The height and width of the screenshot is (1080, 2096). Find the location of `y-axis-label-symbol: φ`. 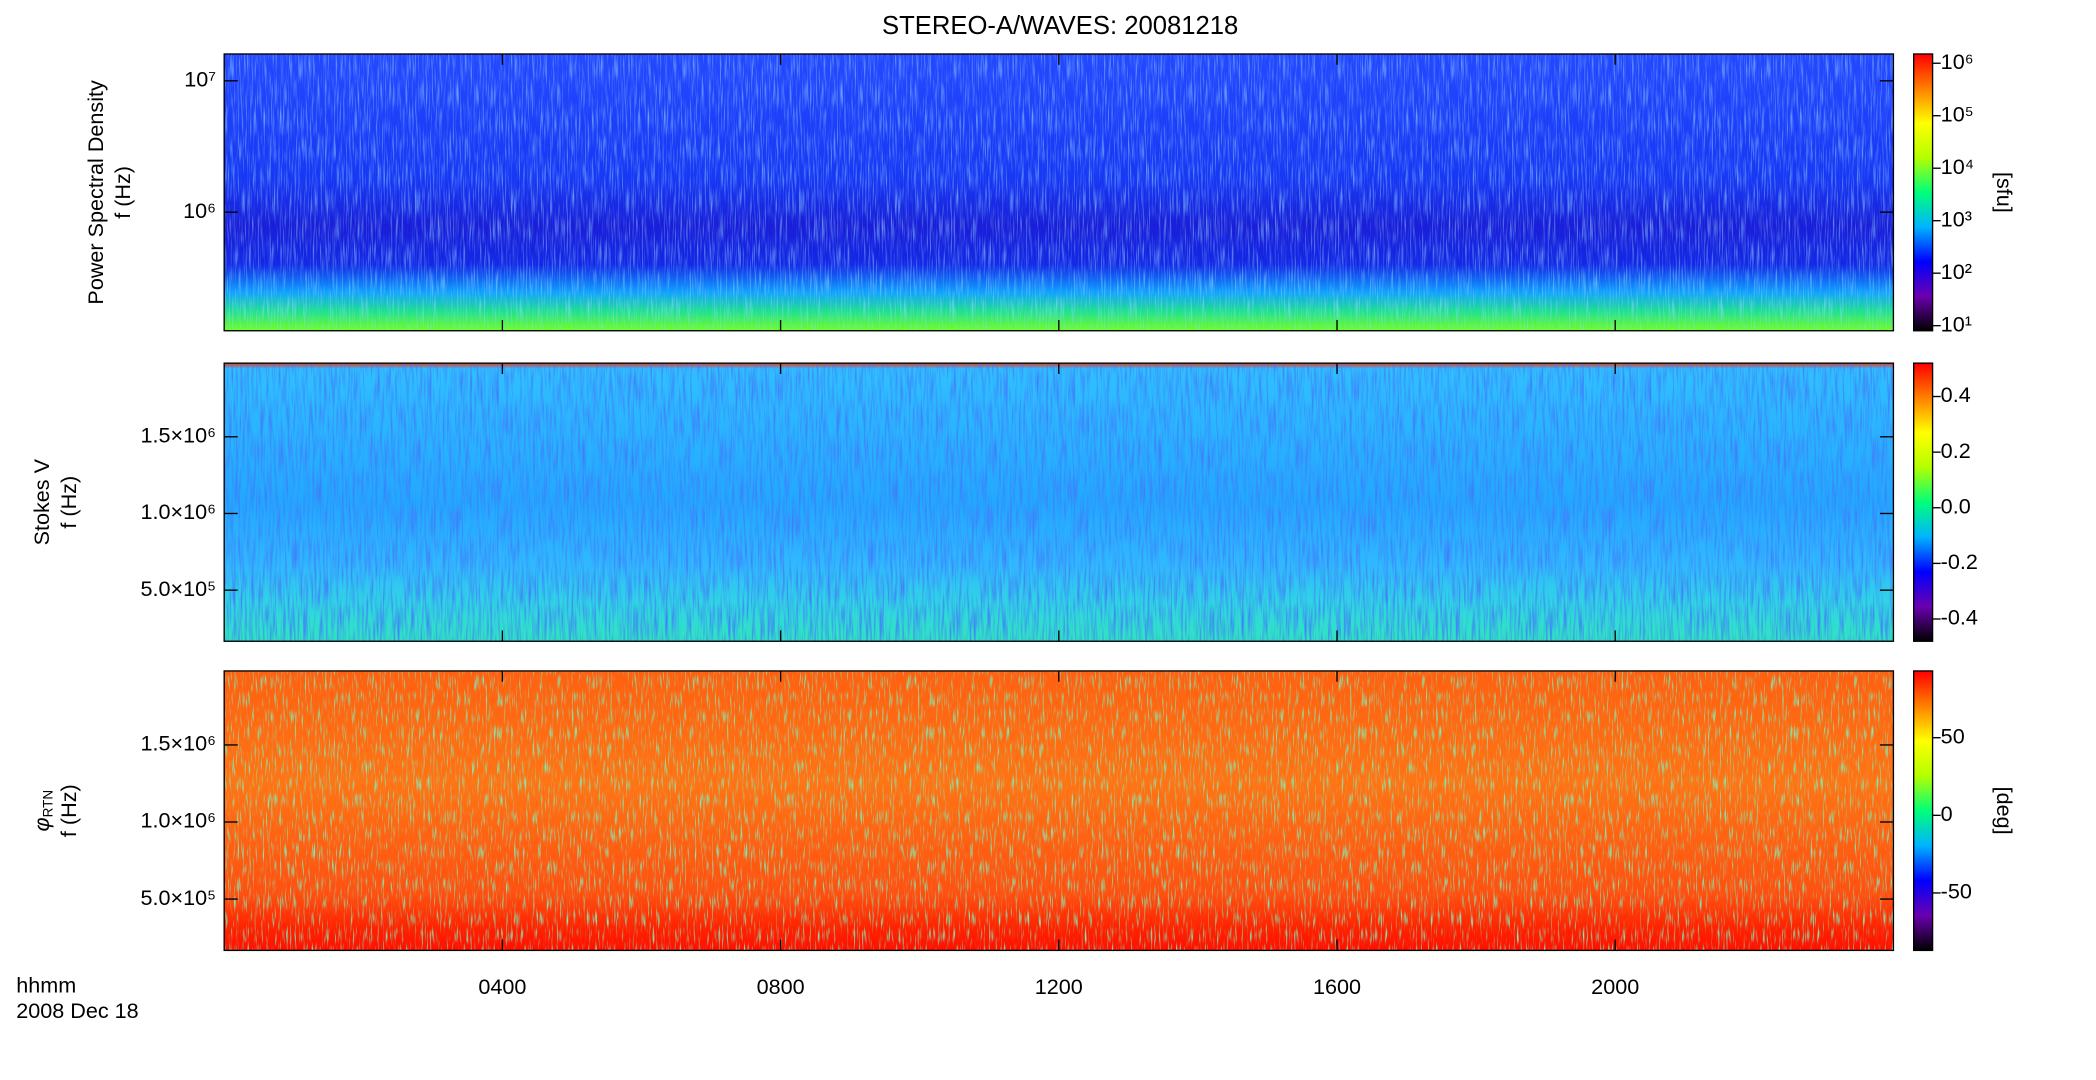

y-axis-label-symbol: φ is located at coordinates (41, 824).